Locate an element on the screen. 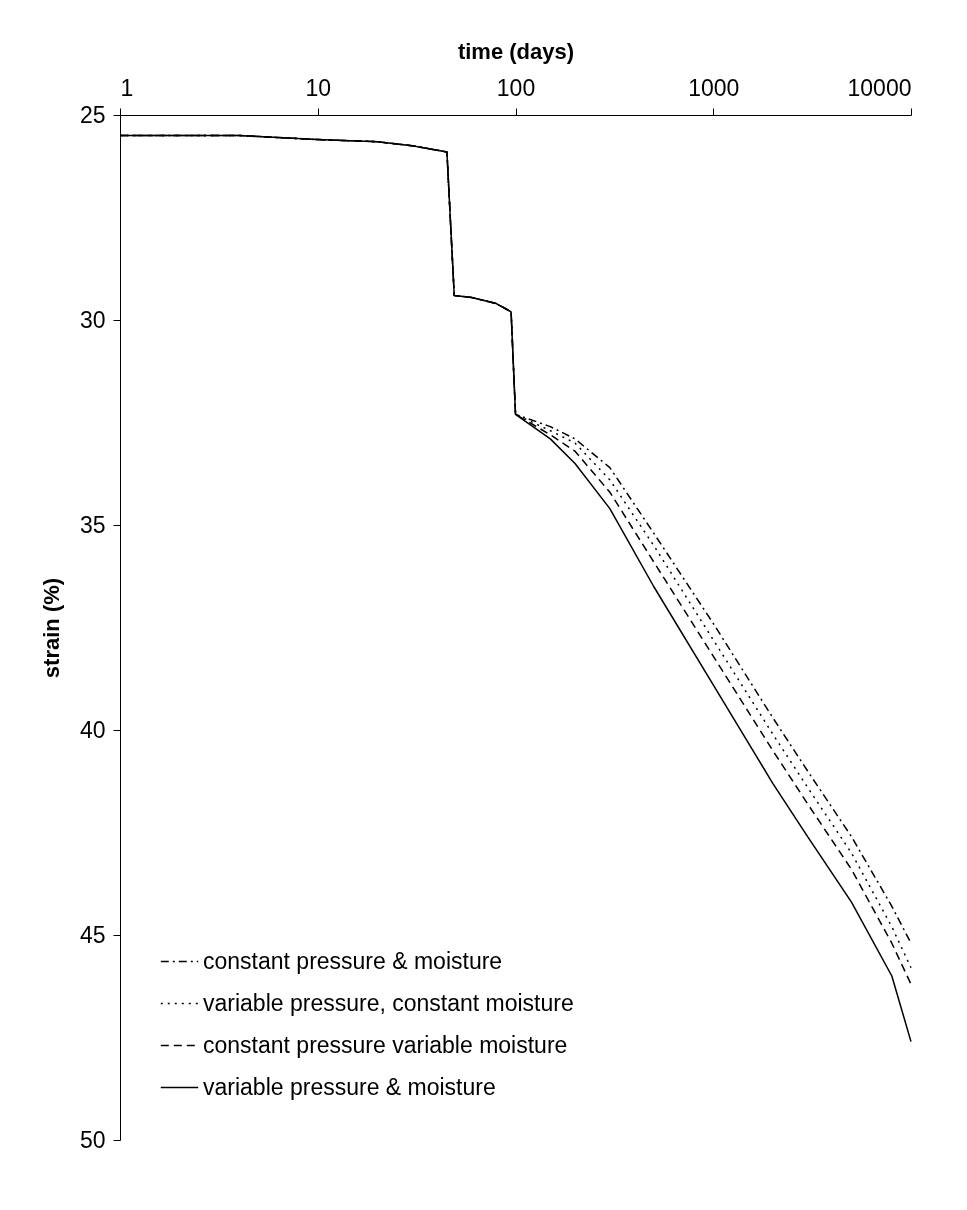 Image resolution: width=967 pixels, height=1210 pixels. y-tick-label: 35 is located at coordinates (92, 524).